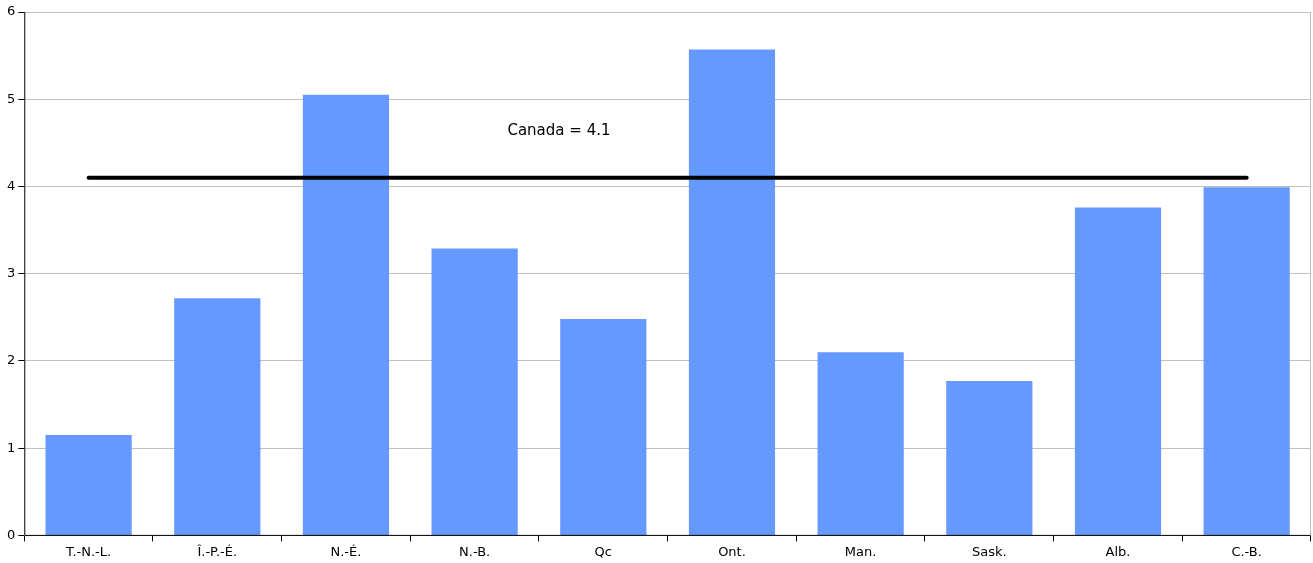  I want to click on y-tick-label: 0, so click(11, 534).